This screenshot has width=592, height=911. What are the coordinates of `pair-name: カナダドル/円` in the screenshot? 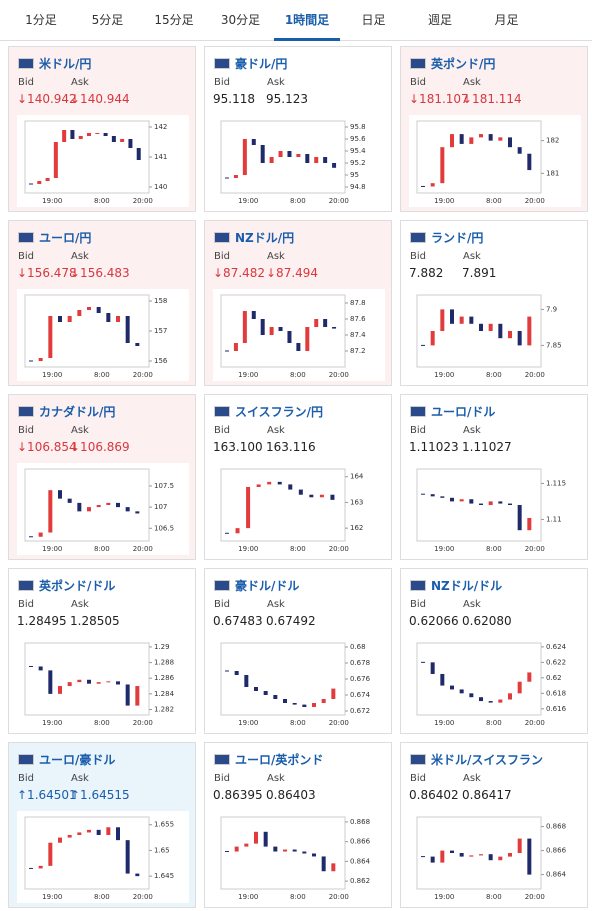 It's located at (77, 412).